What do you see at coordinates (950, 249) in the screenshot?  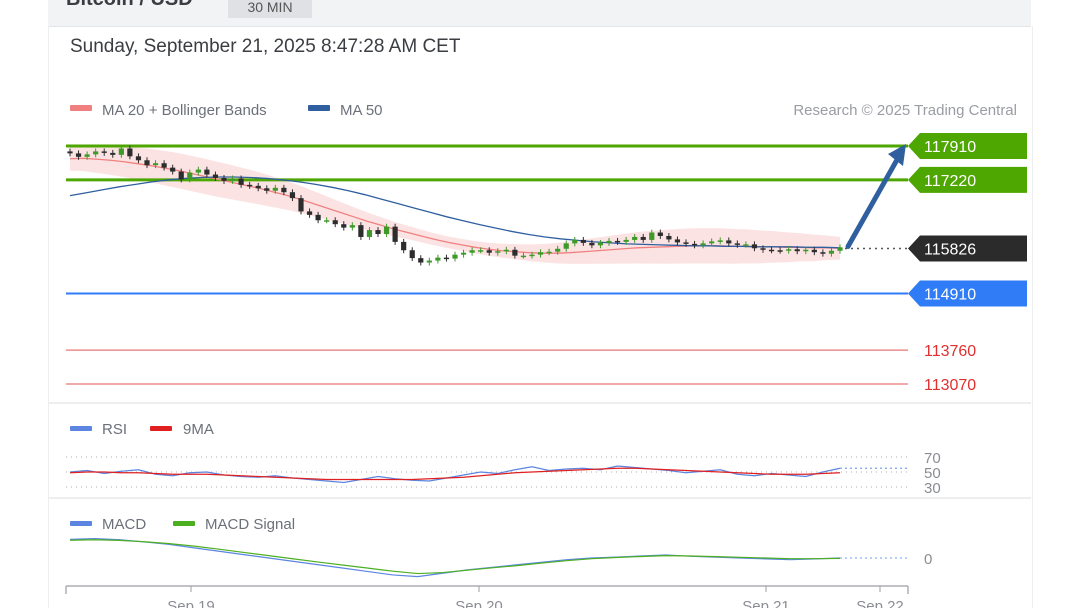 I see `current-price-text: 115826` at bounding box center [950, 249].